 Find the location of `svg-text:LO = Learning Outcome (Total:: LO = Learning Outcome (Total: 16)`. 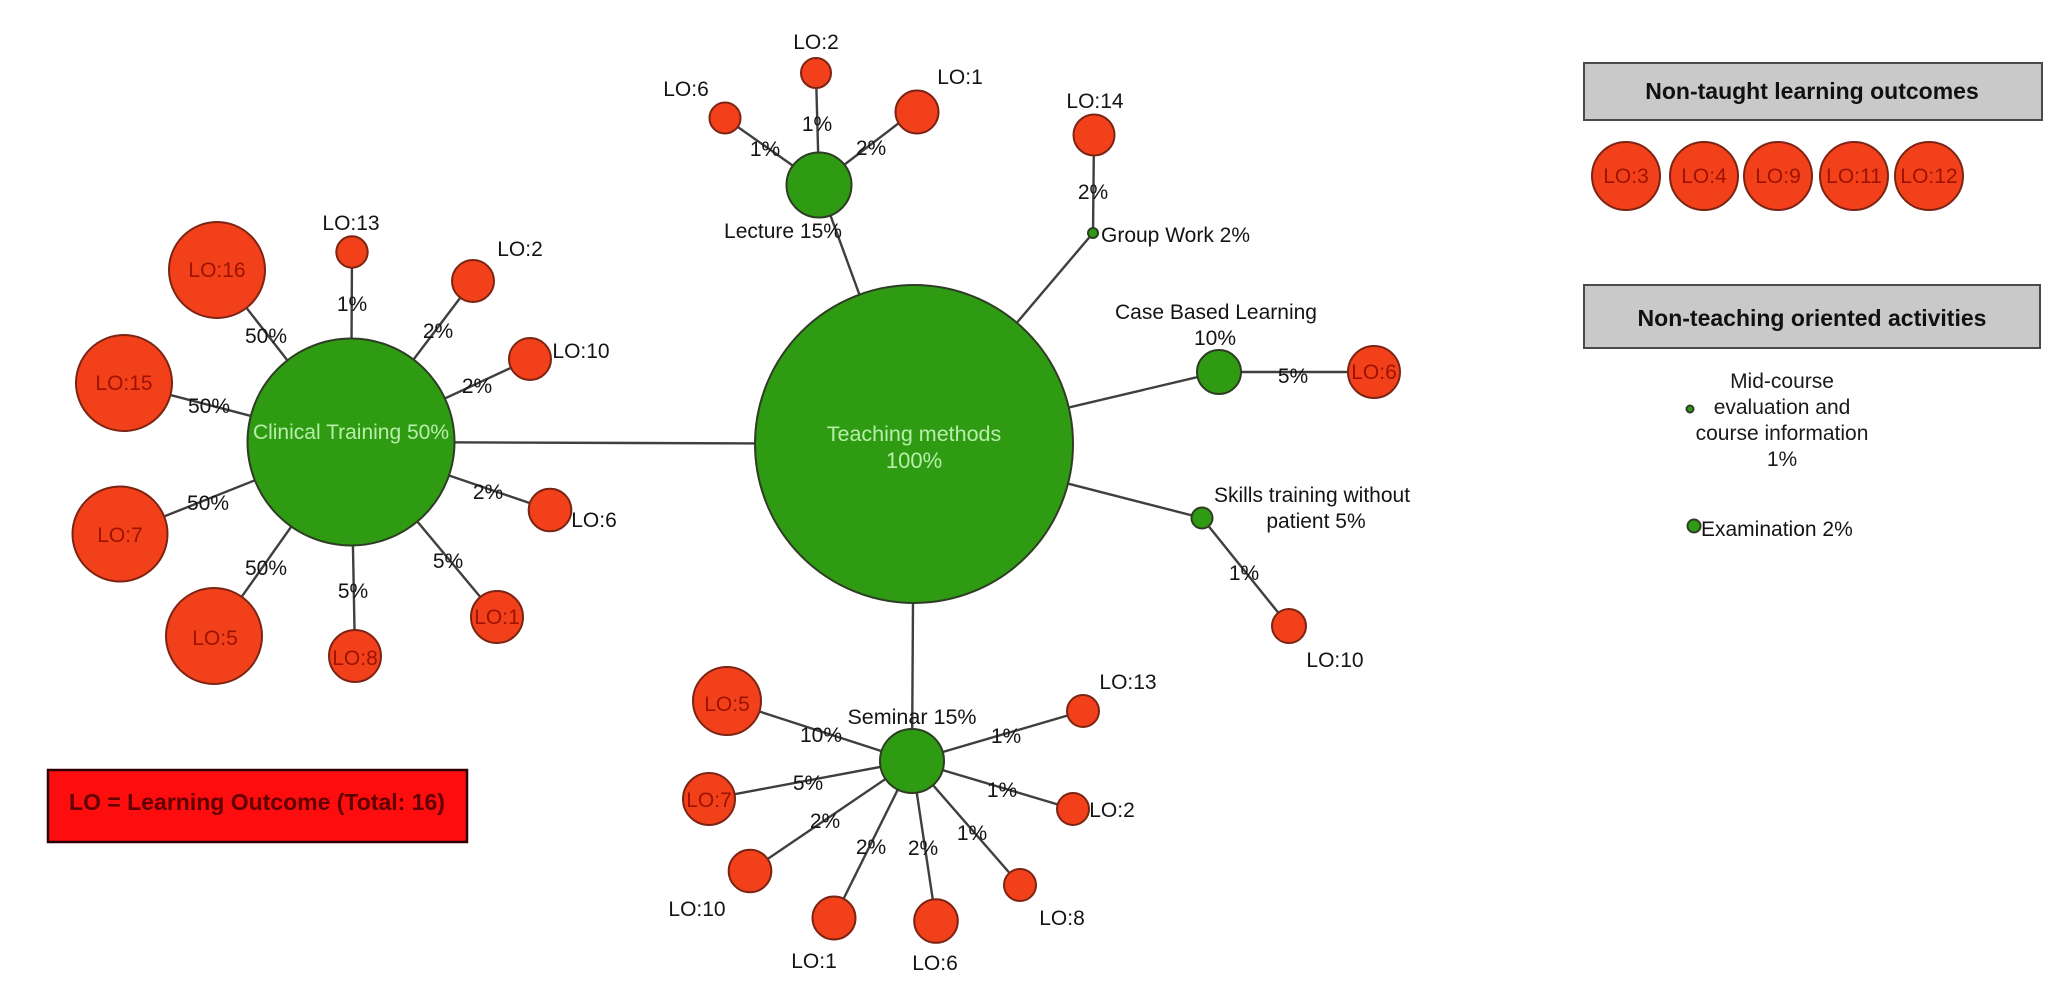

svg-text:LO = Learning Outcome (Total:: LO = Learning Outcome (Total: 16) is located at coordinates (257, 802).